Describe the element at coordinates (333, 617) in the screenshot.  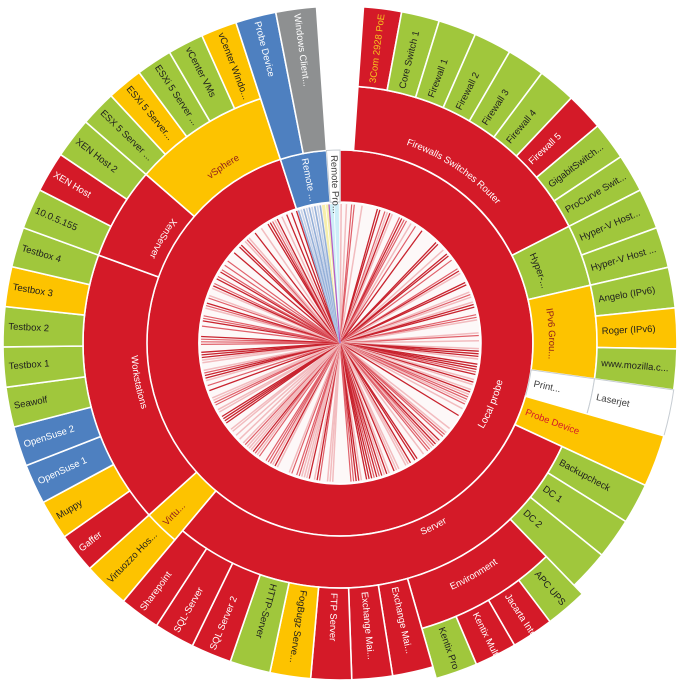
I see `label-ftp-server: FTP Server` at that location.